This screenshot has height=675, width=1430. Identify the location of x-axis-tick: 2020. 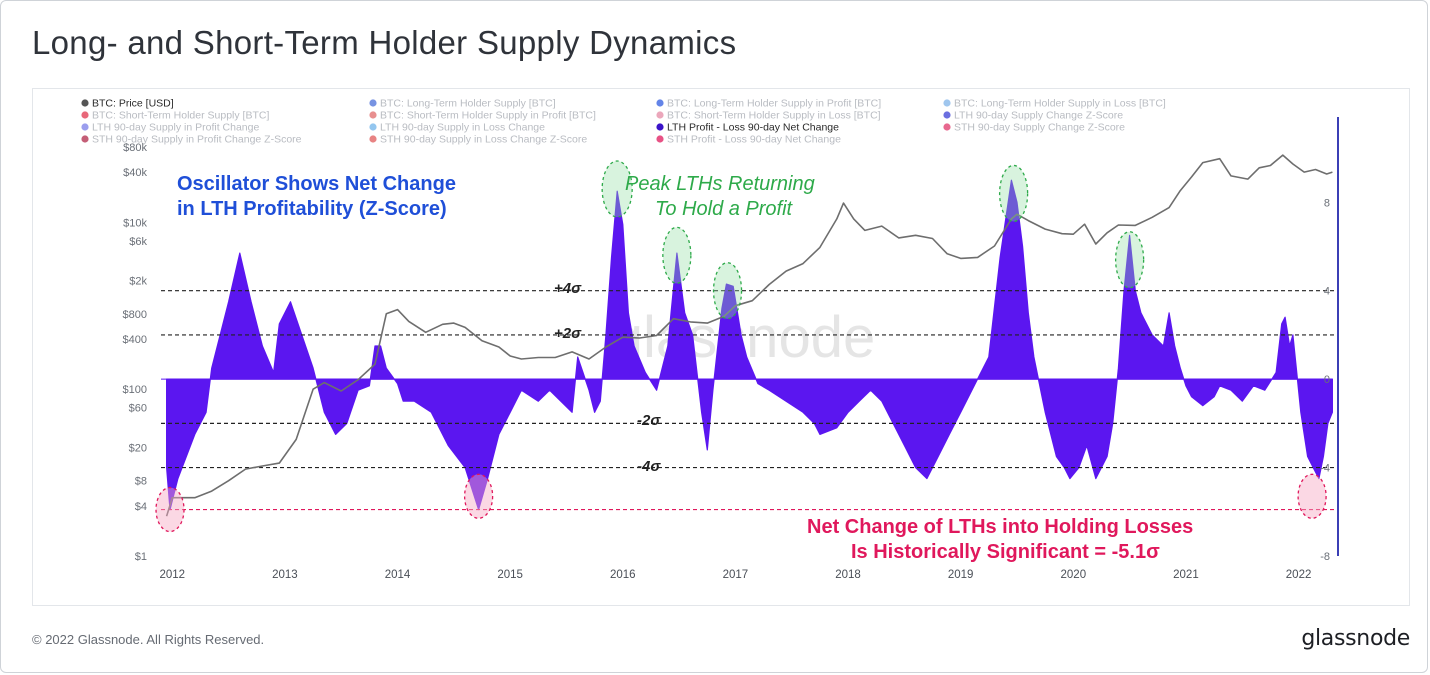
(1074, 575).